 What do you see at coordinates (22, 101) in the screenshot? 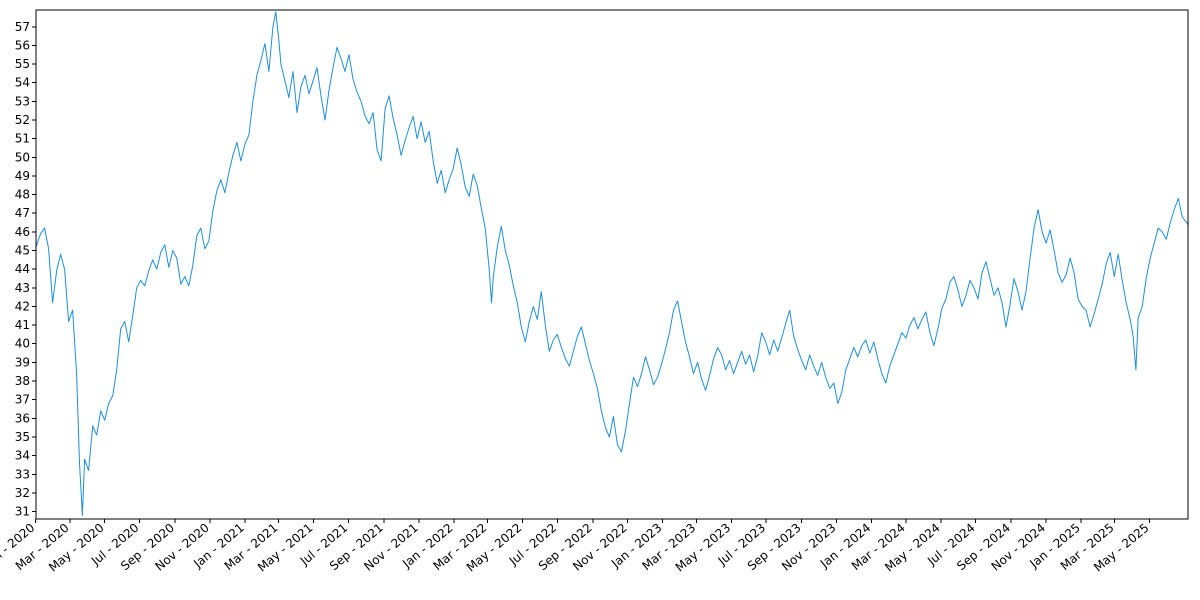
I see `y-tick-label: 53` at bounding box center [22, 101].